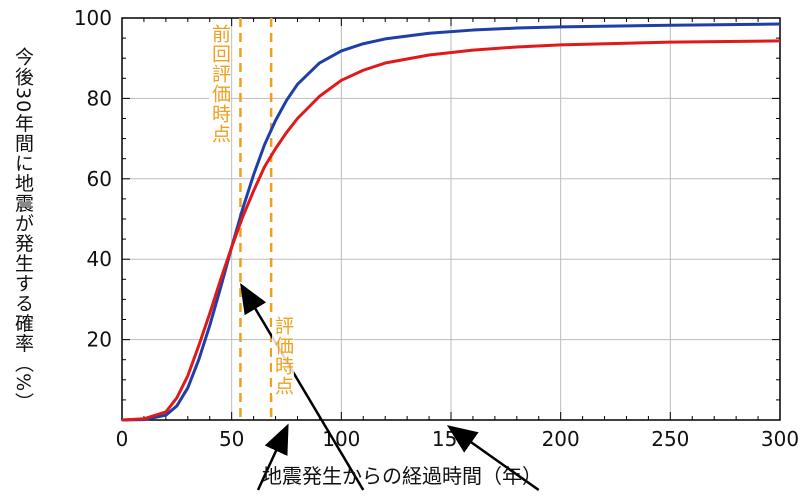 The image size is (807, 499). I want to click on x-axis-label: 地震発生からの経過時間（年）, so click(402, 476).